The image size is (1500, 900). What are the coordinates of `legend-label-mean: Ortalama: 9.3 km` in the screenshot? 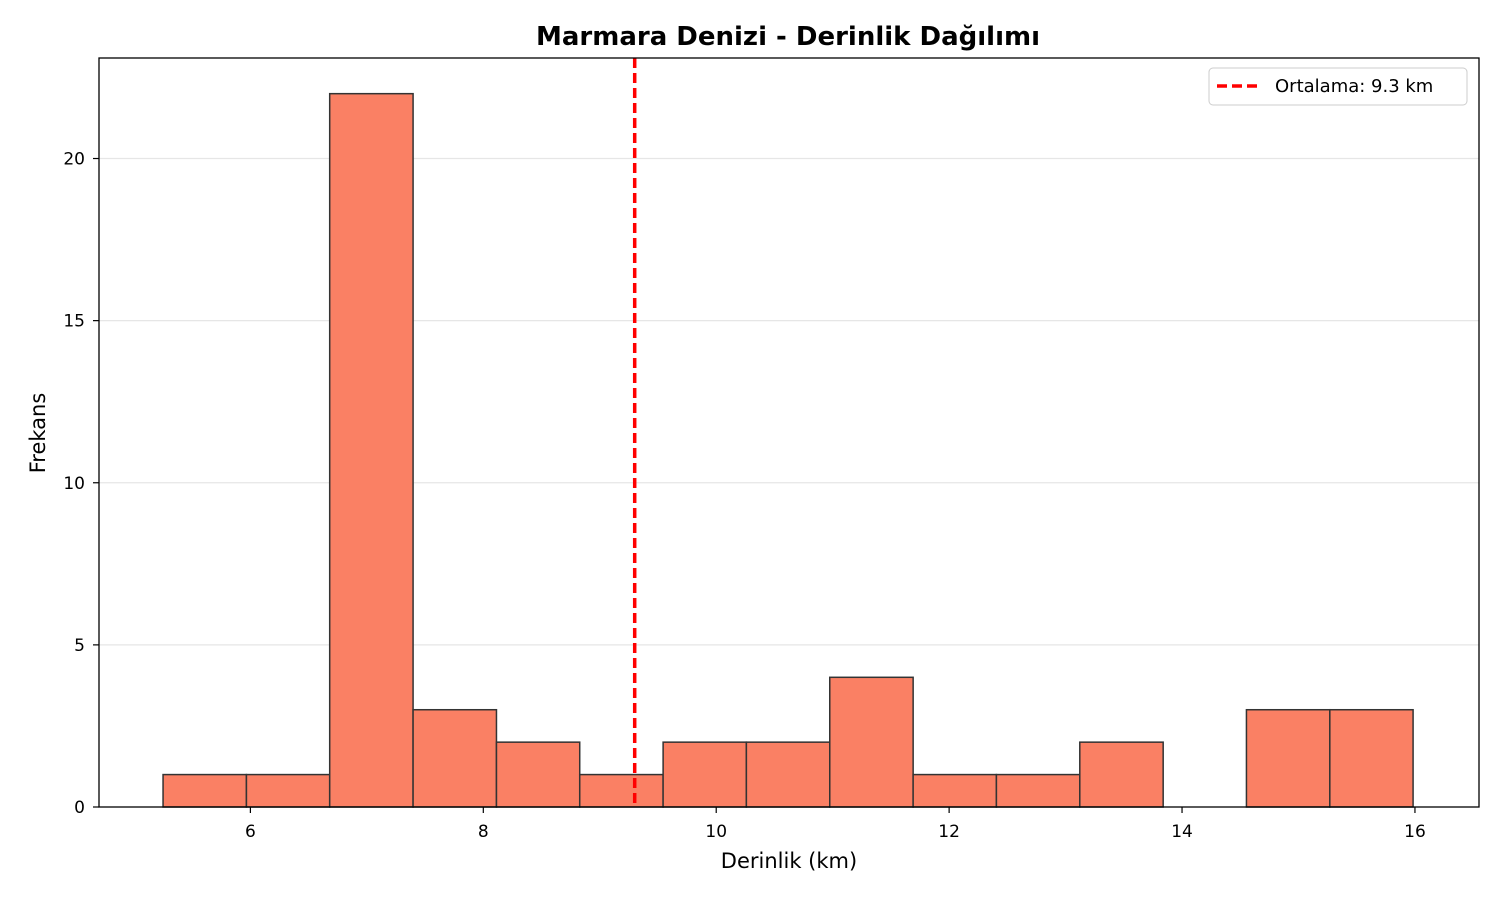 It's located at (1354, 86).